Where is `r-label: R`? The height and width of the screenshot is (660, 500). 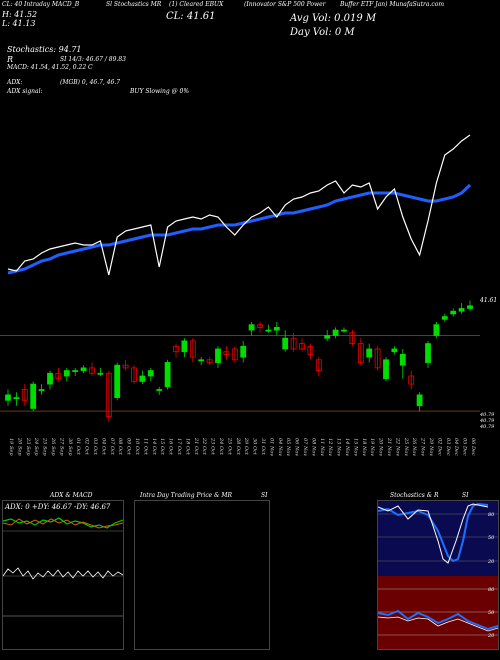
r-label: R is located at coordinates (10, 59).